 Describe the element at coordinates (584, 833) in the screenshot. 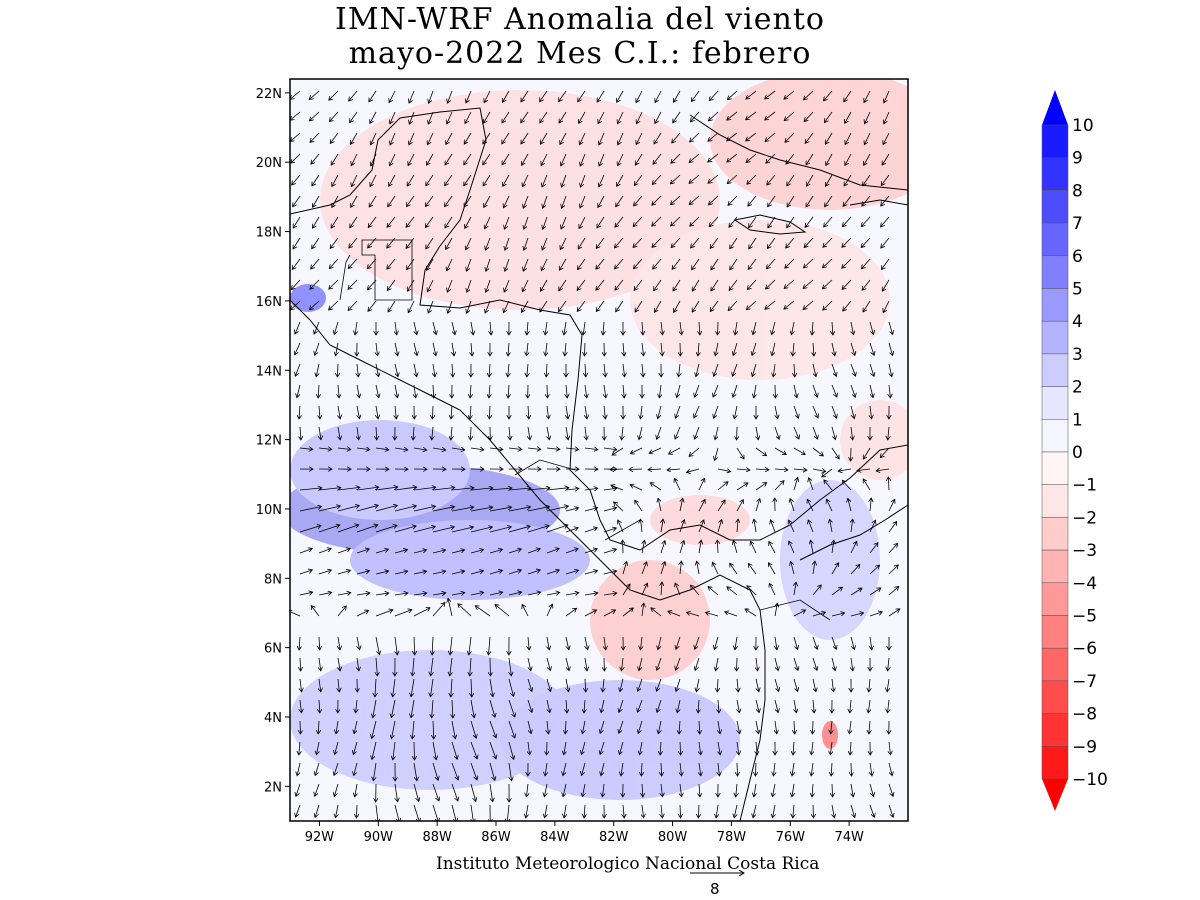

I see `longitude-axis: 92W 90W 88W 86W 84W 82W 80W 78W 76W 74W` at that location.